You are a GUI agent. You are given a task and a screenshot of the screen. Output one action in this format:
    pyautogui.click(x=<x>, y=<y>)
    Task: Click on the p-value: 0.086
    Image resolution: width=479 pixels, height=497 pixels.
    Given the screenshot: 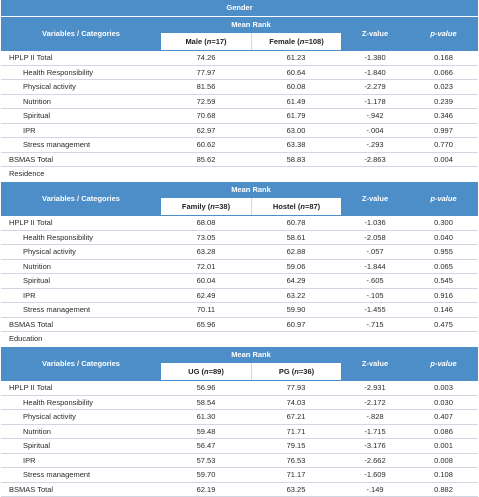 What is the action you would take?
    pyautogui.click(x=443, y=431)
    